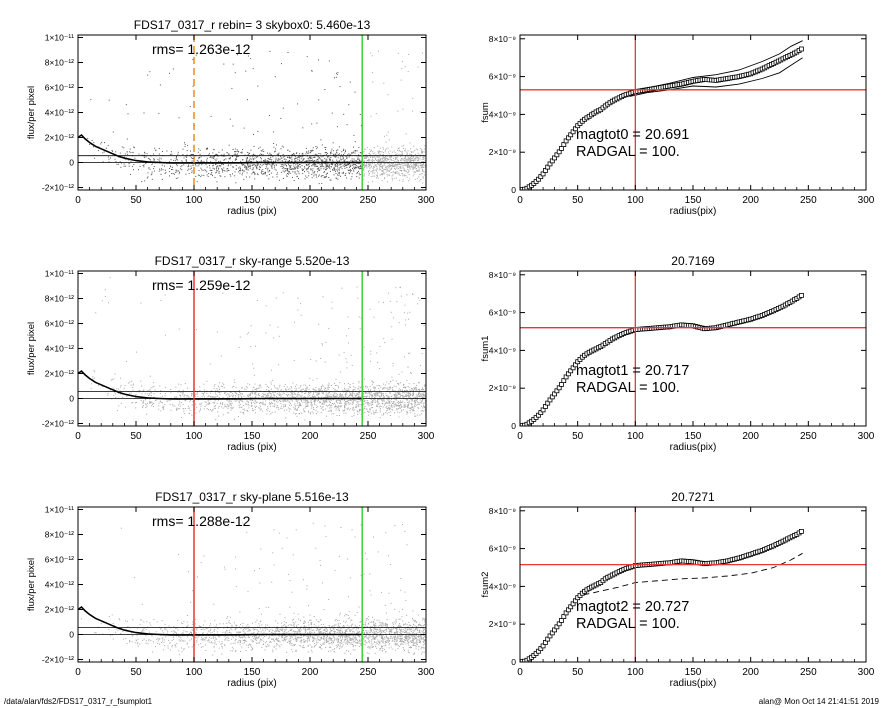 Image resolution: width=885 pixels, height=708 pixels. Describe the element at coordinates (368, 200) in the screenshot. I see `x-tick-label: 250` at that location.